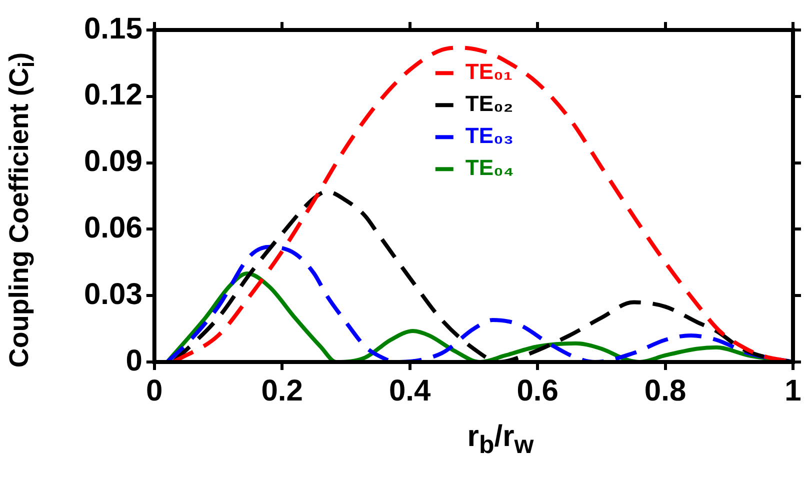 Image resolution: width=811 pixels, height=484 pixels. What do you see at coordinates (113, 95) in the screenshot?
I see `y-tick-label: 0.12` at bounding box center [113, 95].